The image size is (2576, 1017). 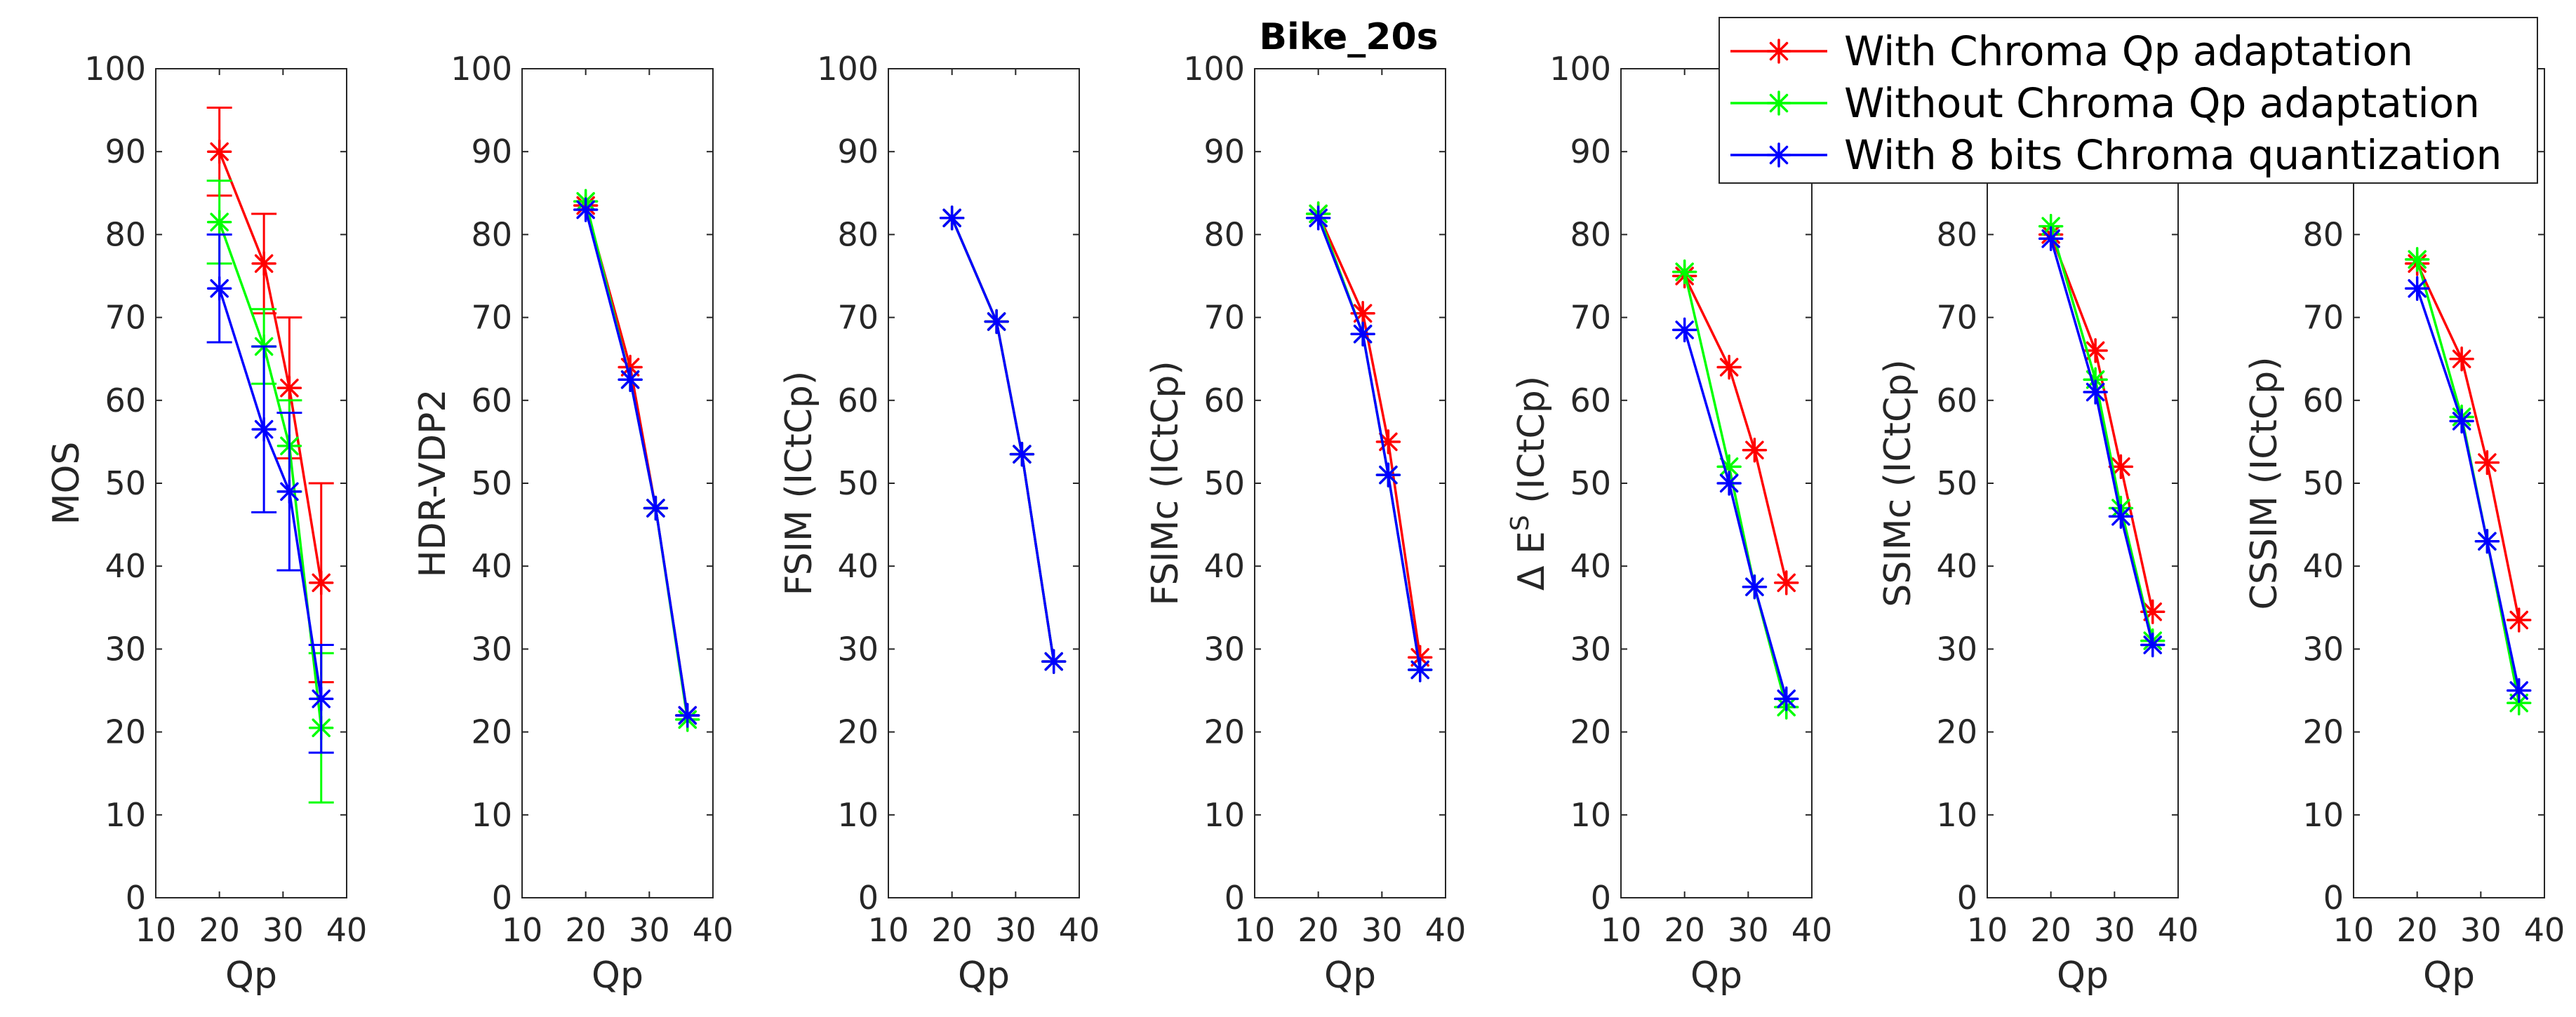 I want to click on y-tick-label: 100, so click(x=481, y=69).